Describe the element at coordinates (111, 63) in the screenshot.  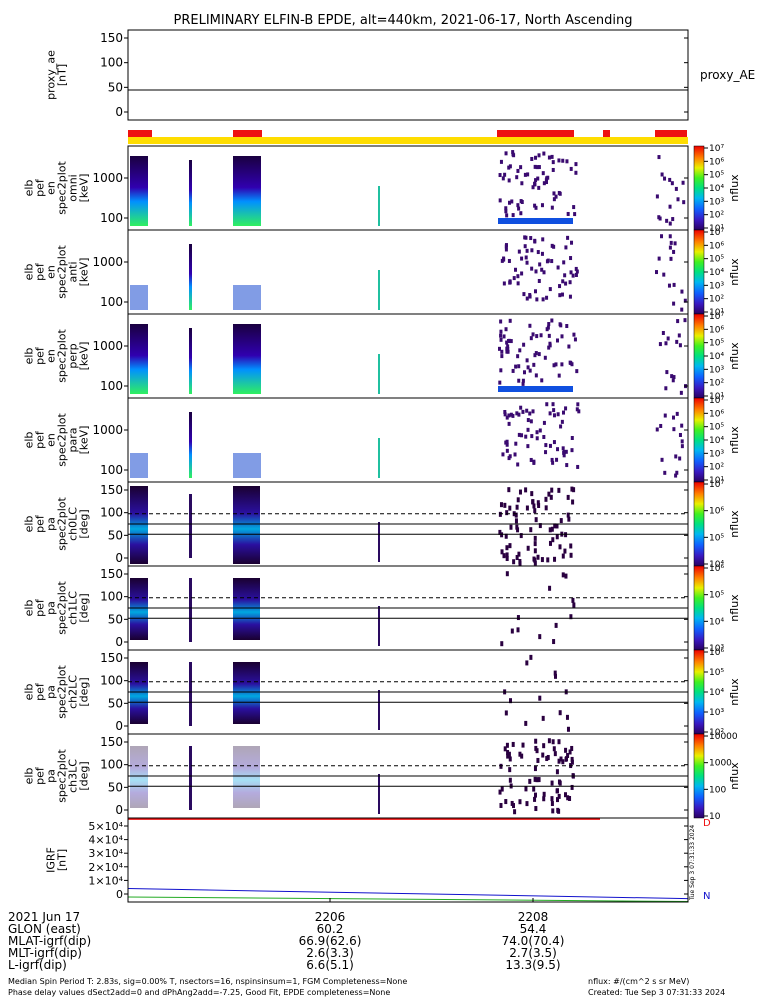
I see `y-tick-label: 100` at that location.